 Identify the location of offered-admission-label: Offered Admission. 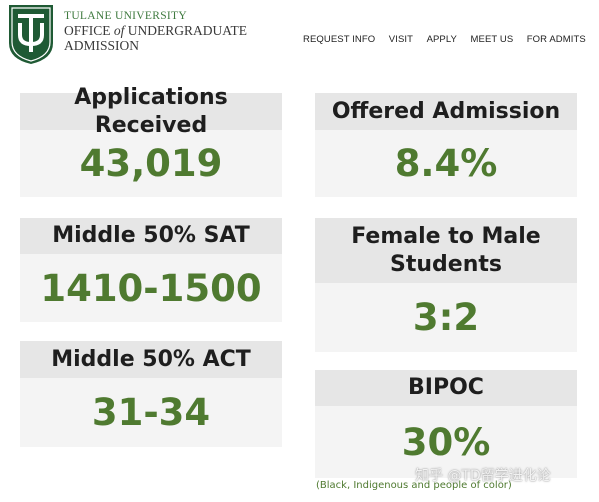
(446, 111).